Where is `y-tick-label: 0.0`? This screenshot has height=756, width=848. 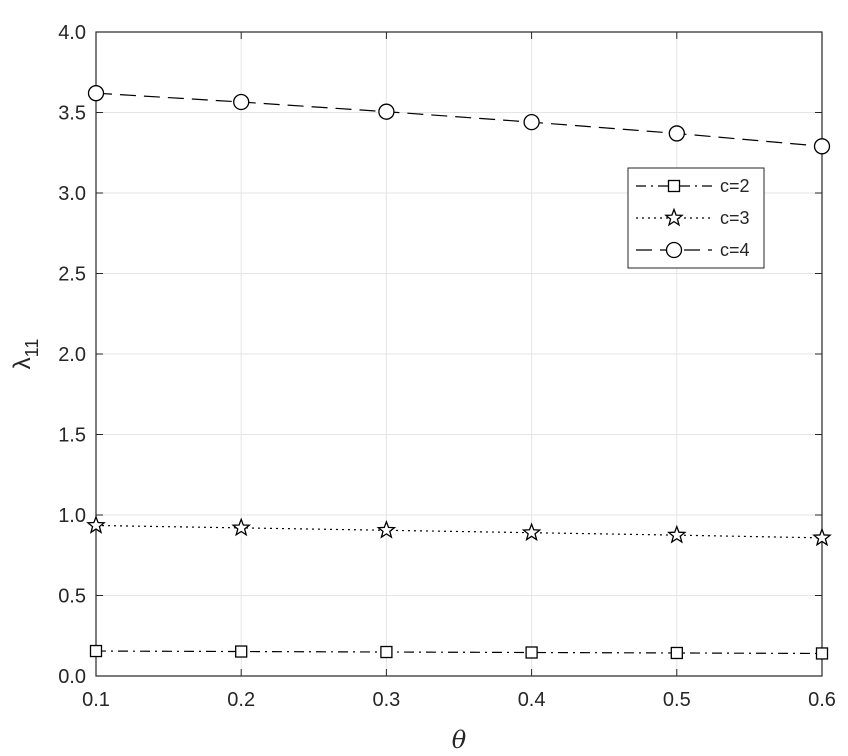
y-tick-label: 0.0 is located at coordinates (72, 677).